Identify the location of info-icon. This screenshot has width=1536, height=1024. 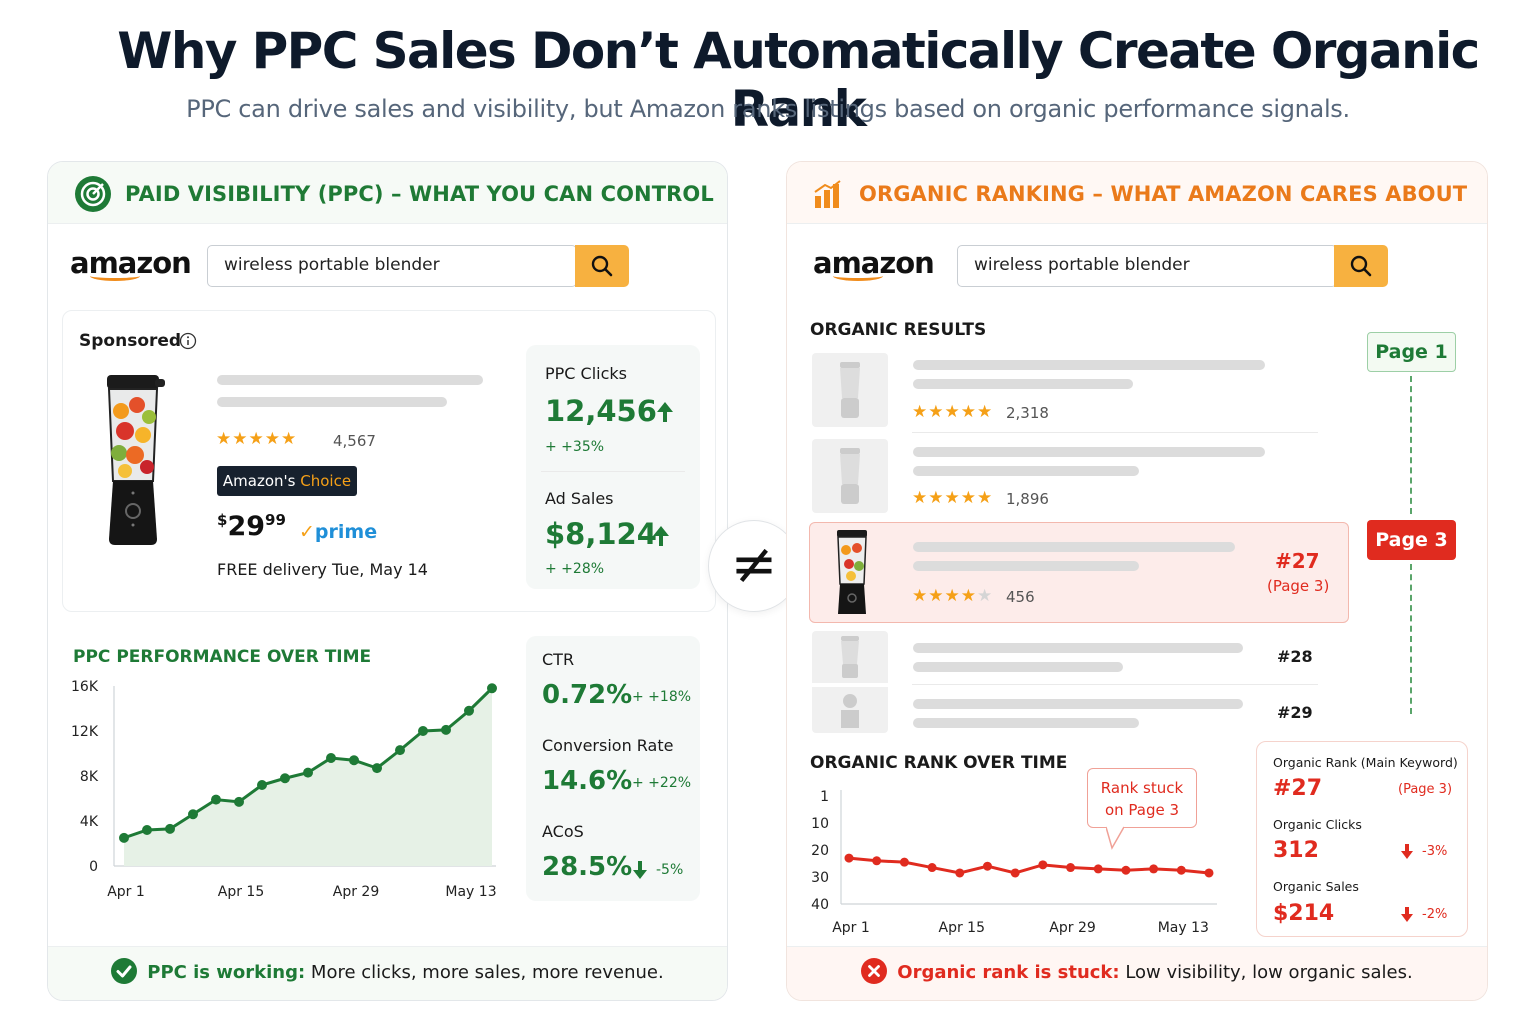
(188, 341).